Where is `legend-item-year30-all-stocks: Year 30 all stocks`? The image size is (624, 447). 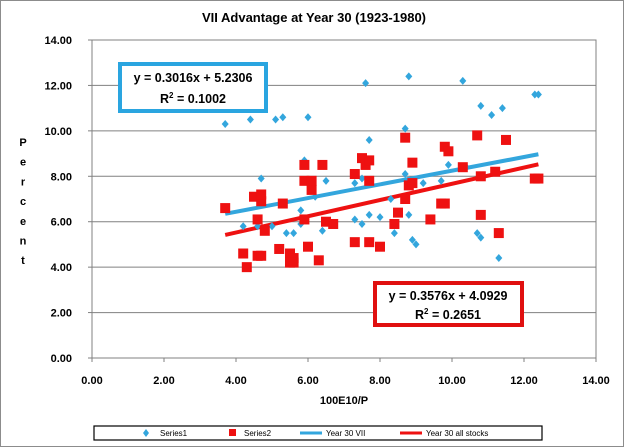 legend-item-year30-all-stocks: Year 30 all stocks is located at coordinates (444, 433).